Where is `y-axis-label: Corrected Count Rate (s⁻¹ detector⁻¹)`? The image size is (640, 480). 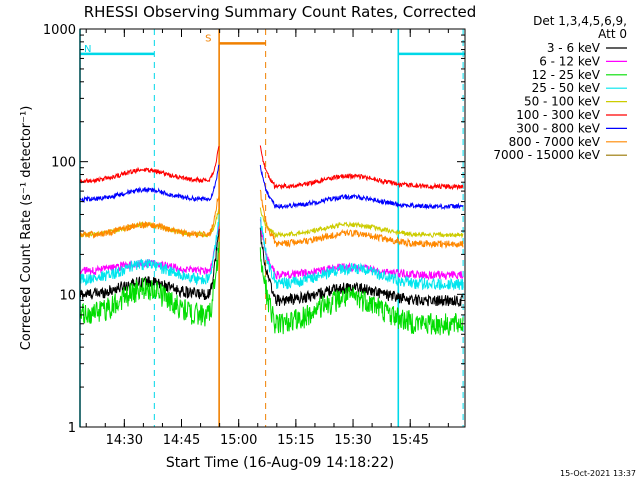 y-axis-label: Corrected Count Rate (s⁻¹ detector⁻¹) is located at coordinates (26, 228).